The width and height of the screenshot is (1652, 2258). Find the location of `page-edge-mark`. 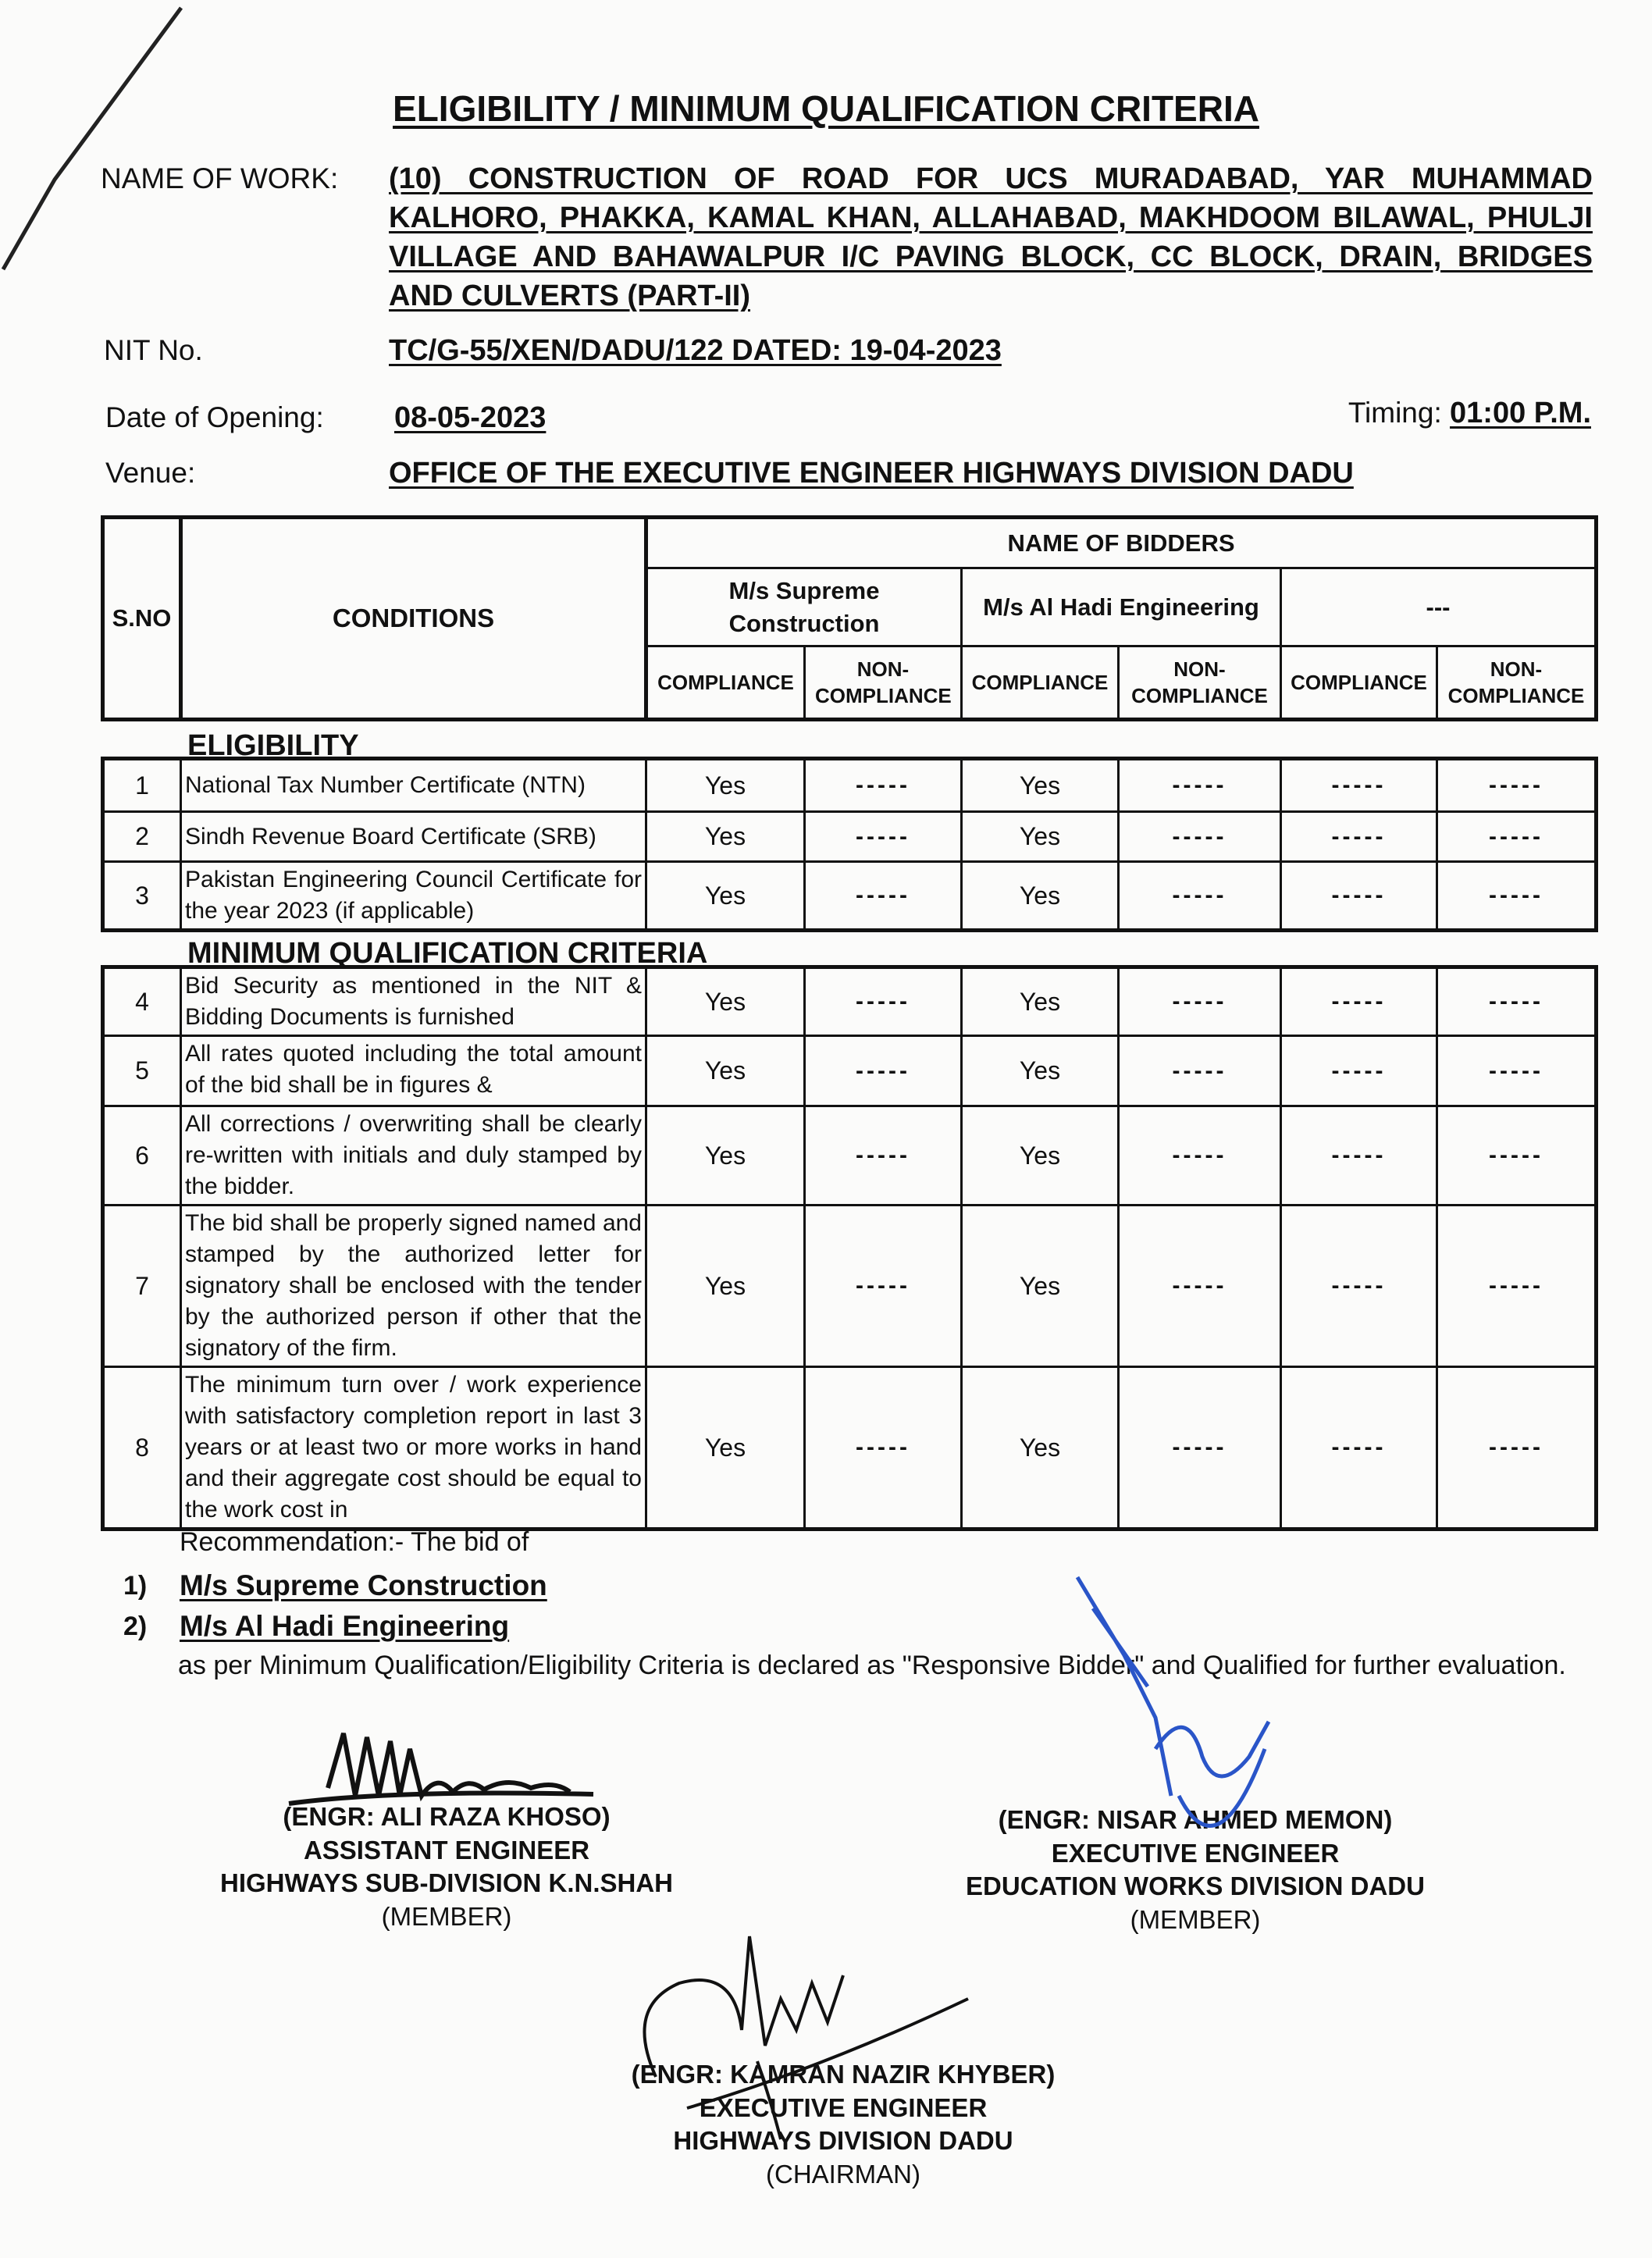

page-edge-mark is located at coordinates (92, 138).